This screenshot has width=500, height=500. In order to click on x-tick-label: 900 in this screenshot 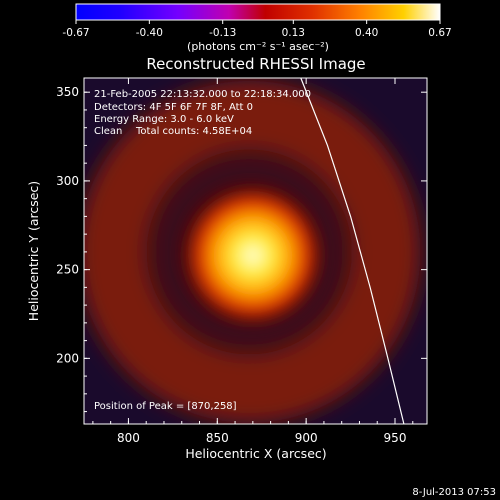, I will do `click(306, 438)`.